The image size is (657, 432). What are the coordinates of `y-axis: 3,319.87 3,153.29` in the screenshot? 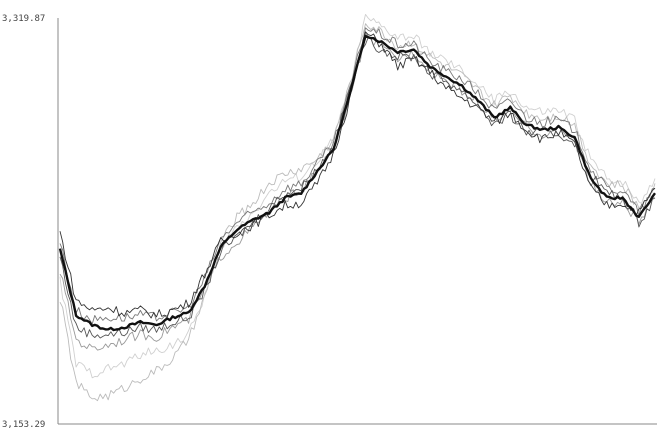 It's located at (30, 222).